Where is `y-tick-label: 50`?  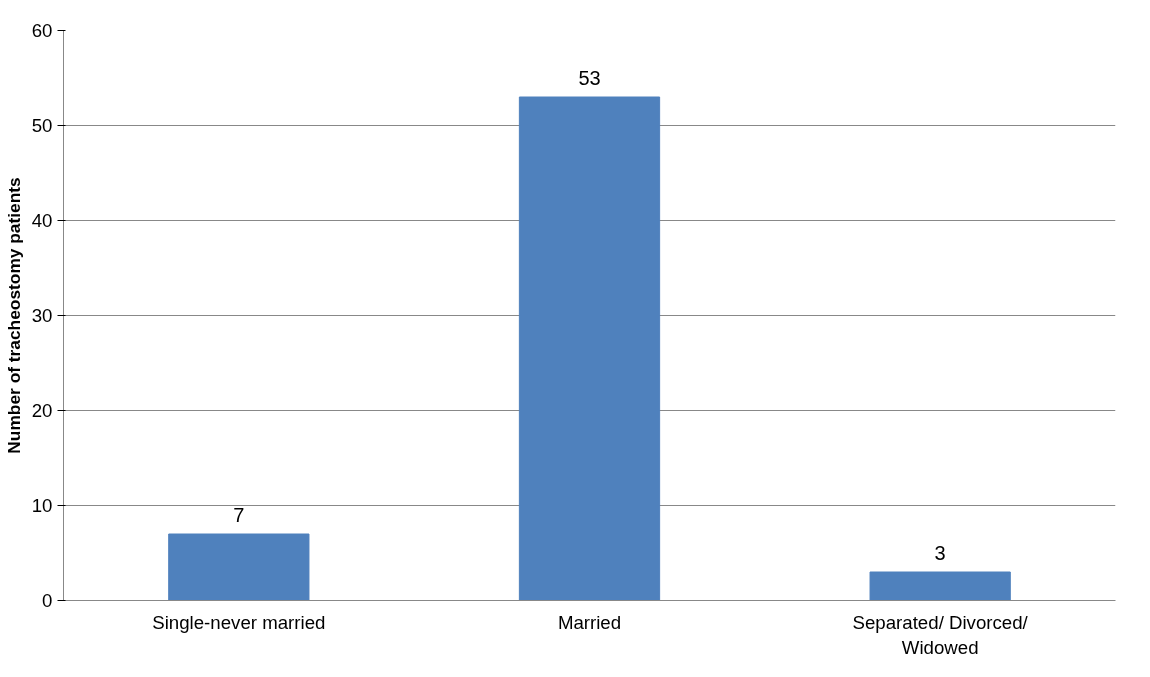
y-tick-label: 50 is located at coordinates (42, 125).